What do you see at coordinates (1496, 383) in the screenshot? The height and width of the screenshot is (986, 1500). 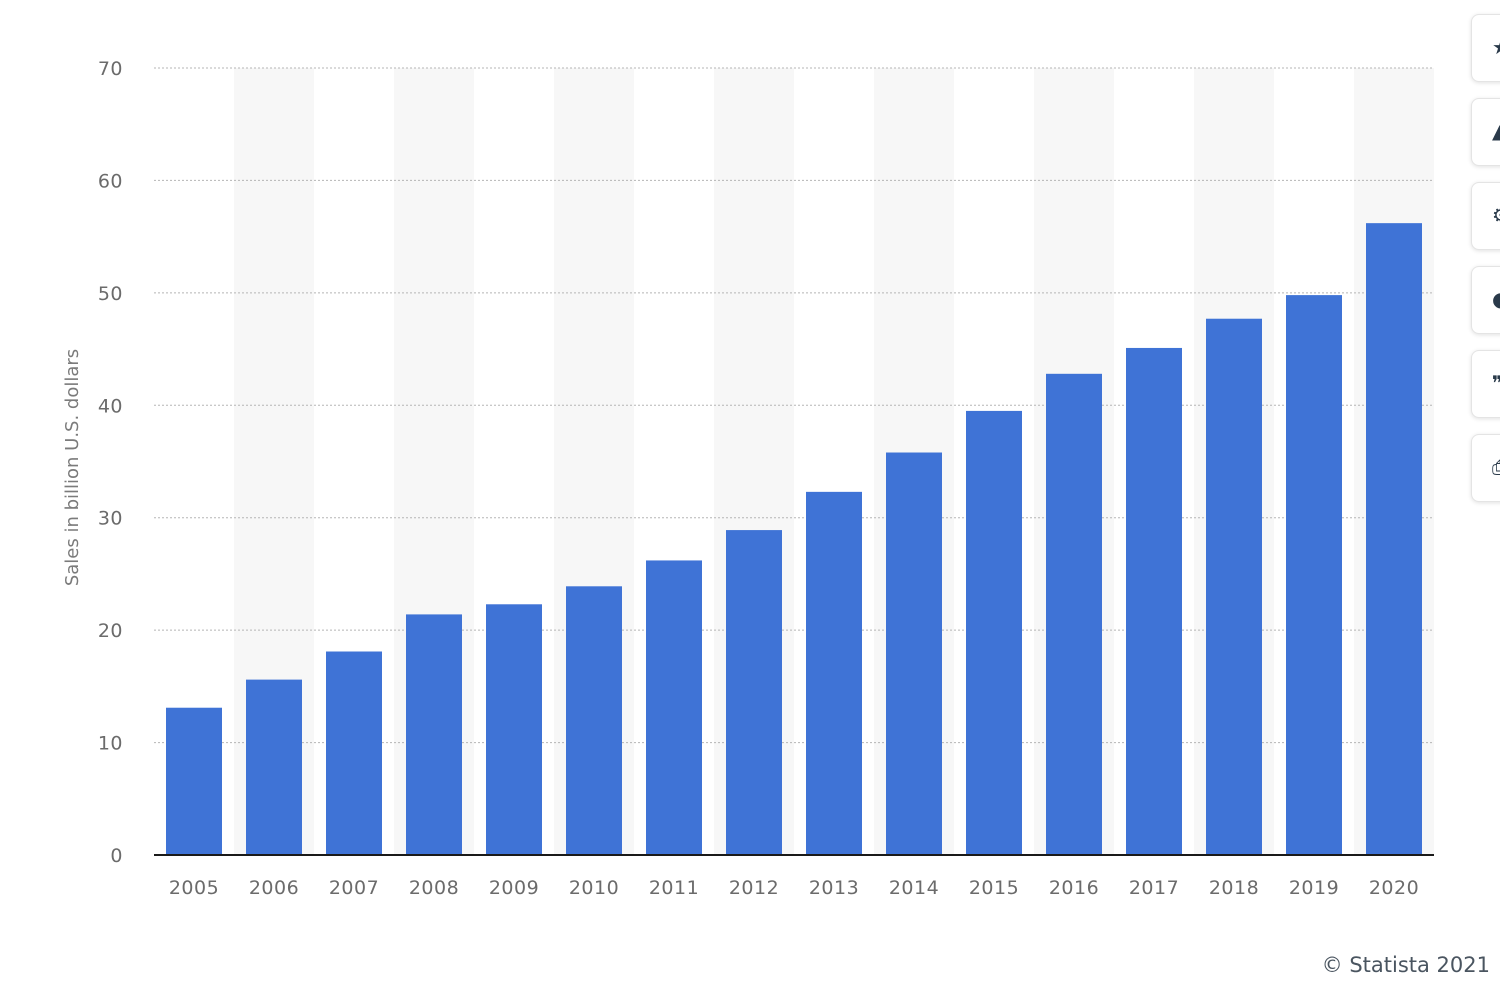 I see `quote-icon: ❞` at bounding box center [1496, 383].